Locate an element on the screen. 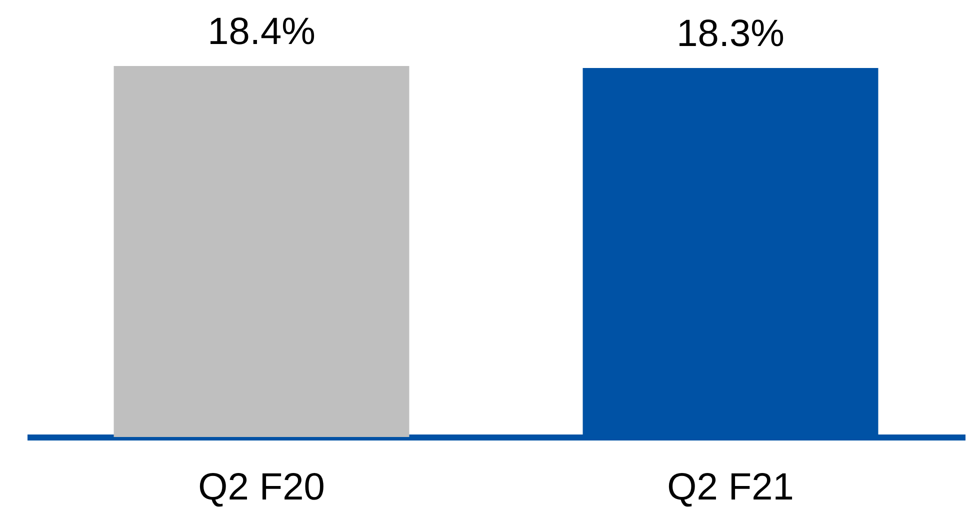 The height and width of the screenshot is (521, 973). data-label: 18.4% is located at coordinates (262, 32).